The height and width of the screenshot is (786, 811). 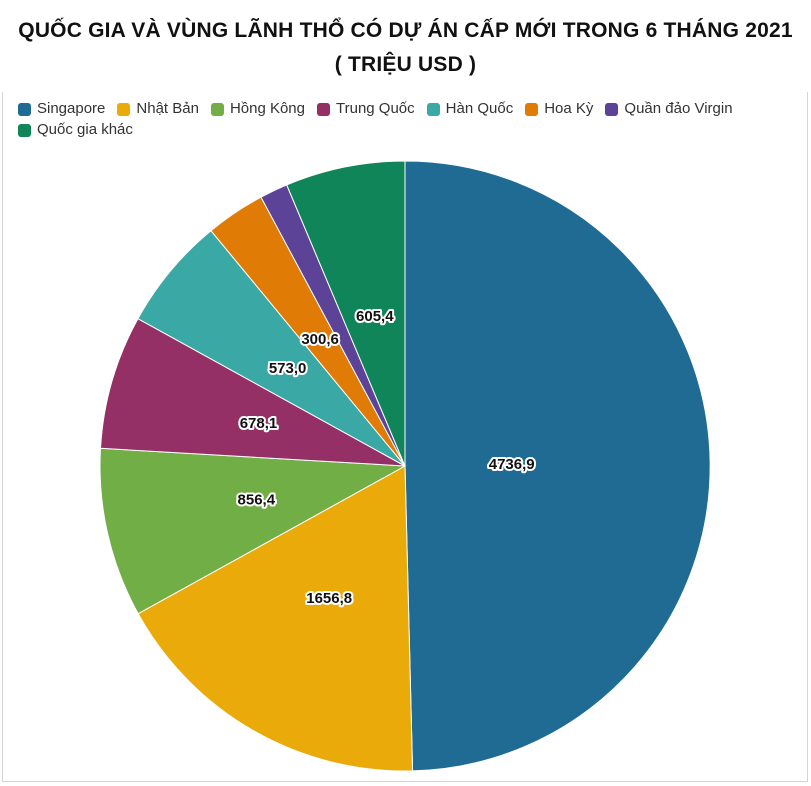 I want to click on legend-item-trung-quoc: Trung Quốc, so click(x=366, y=109).